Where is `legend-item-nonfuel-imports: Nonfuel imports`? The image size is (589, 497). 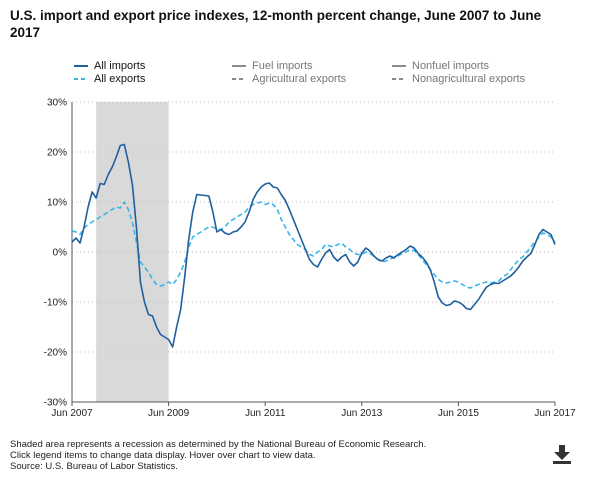
legend-item-nonfuel-imports: Nonfuel imports is located at coordinates (440, 66).